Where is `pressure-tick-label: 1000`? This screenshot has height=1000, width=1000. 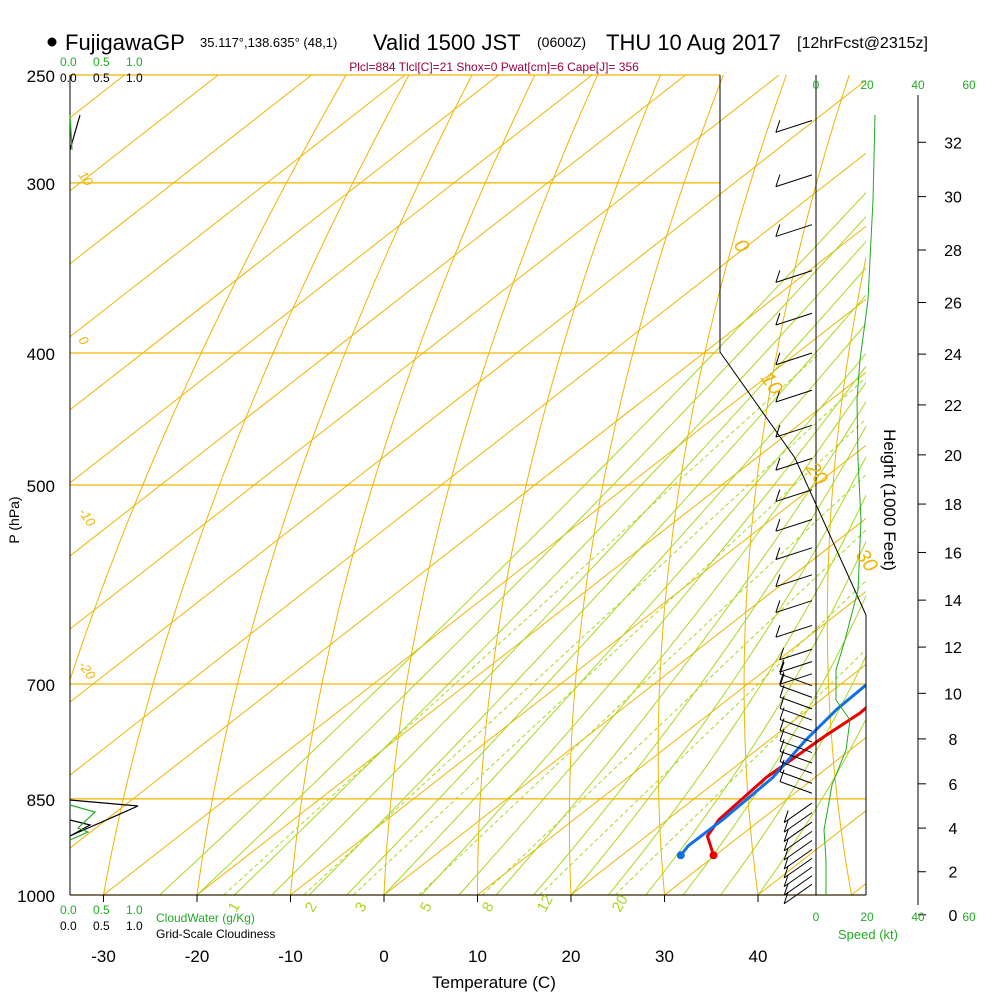 pressure-tick-label: 1000 is located at coordinates (36, 896).